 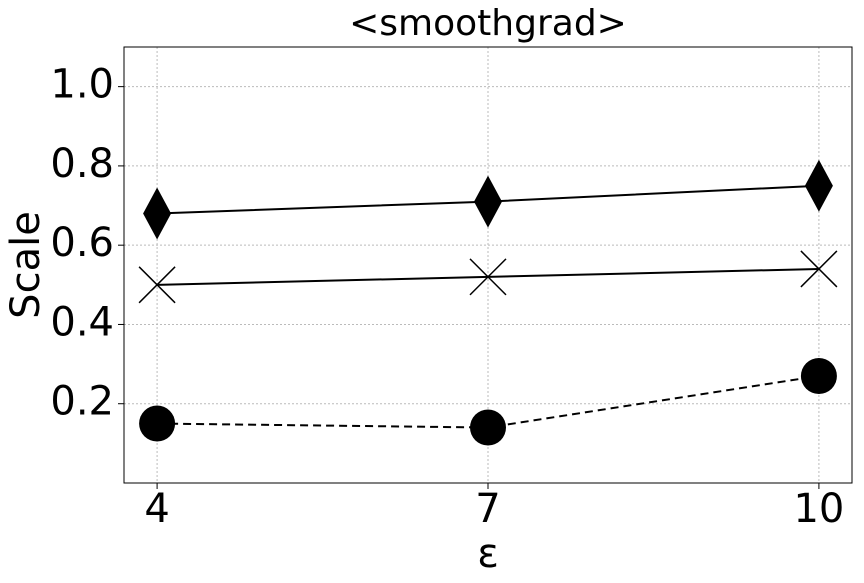 What do you see at coordinates (156, 509) in the screenshot?
I see `x-tick-label: 4` at bounding box center [156, 509].